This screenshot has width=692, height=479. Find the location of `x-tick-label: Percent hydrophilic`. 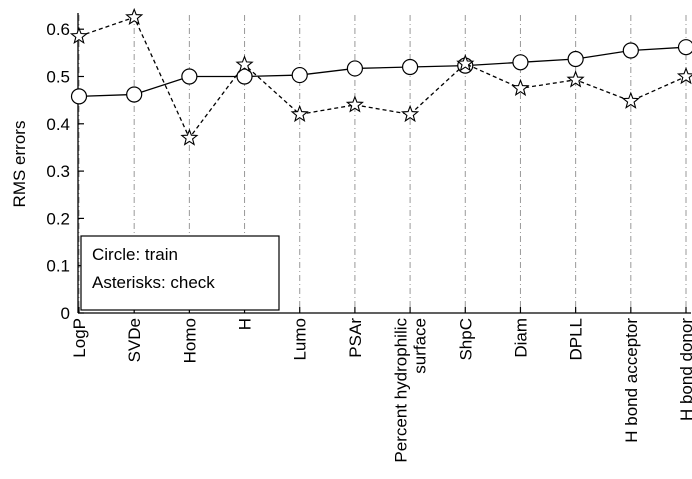

x-tick-label: Percent hydrophilic is located at coordinates (401, 390).